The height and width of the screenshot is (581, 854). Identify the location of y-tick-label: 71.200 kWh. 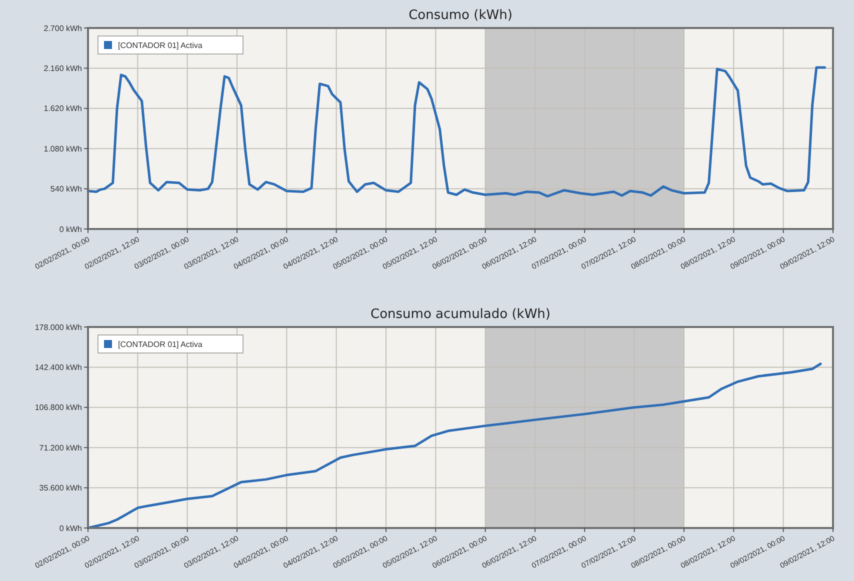
(60, 447).